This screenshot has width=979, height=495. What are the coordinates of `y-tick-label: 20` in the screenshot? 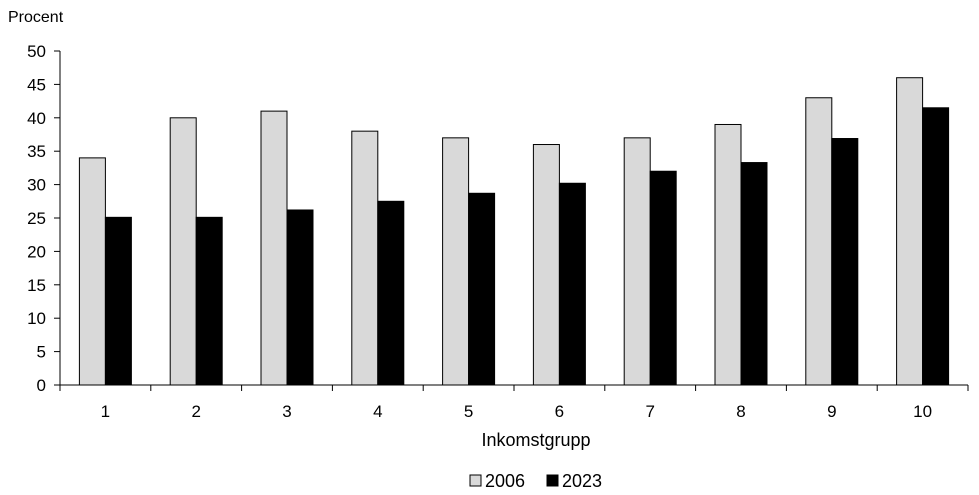 It's located at (36, 251).